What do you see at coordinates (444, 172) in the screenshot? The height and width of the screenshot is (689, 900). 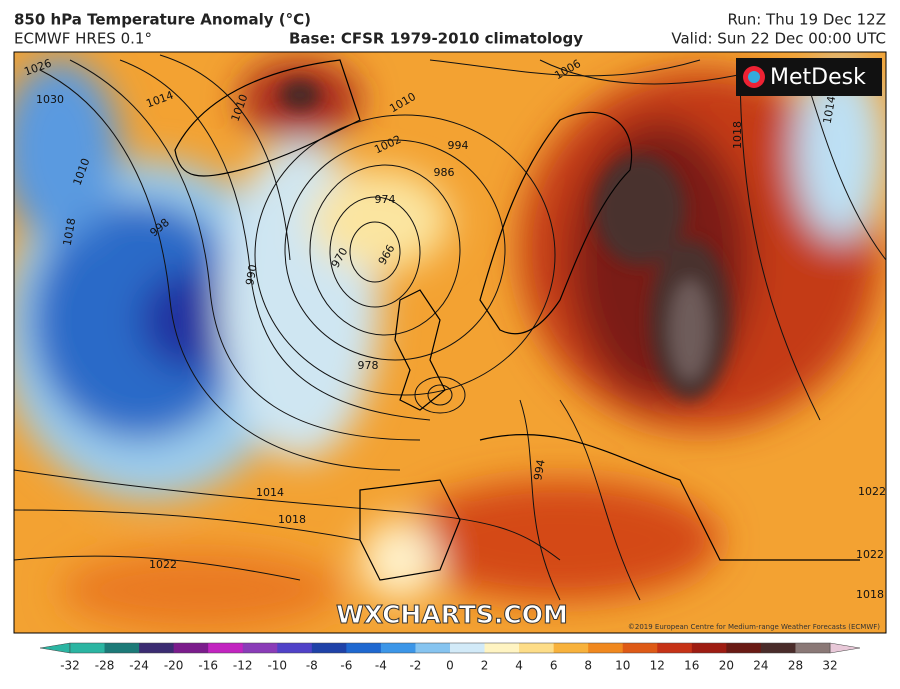 I see `isobar-label: 986` at bounding box center [444, 172].